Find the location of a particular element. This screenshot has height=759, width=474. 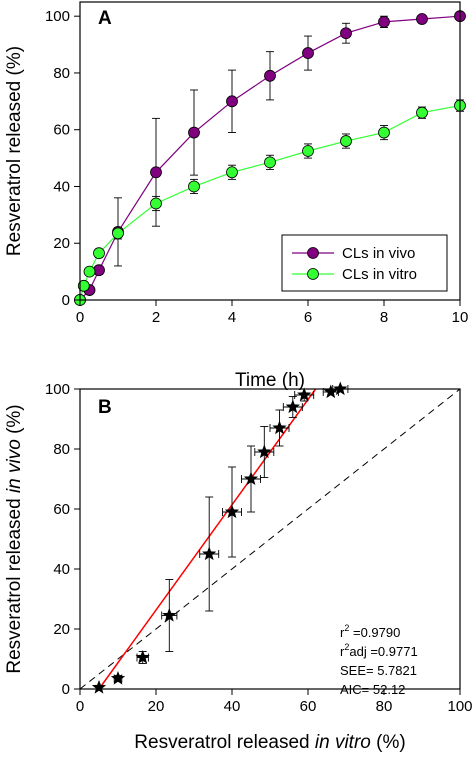

legend-vitro-label: CLs in vitro is located at coordinates (379, 274).